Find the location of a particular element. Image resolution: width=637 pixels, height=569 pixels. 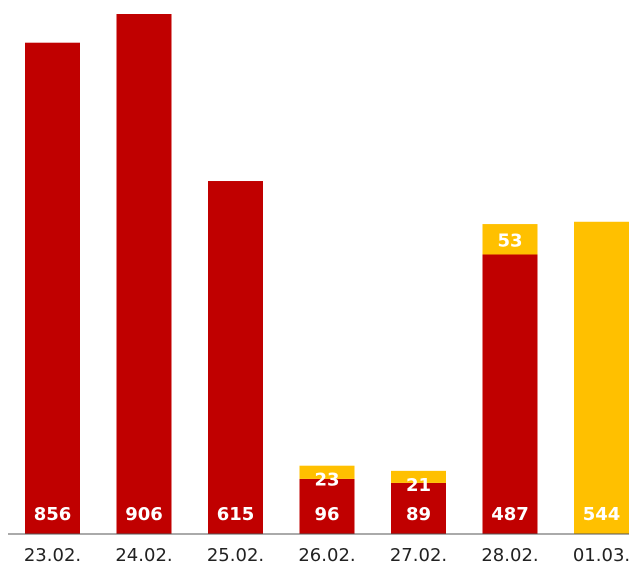

x-tick-label: 24.02. is located at coordinates (143, 555).